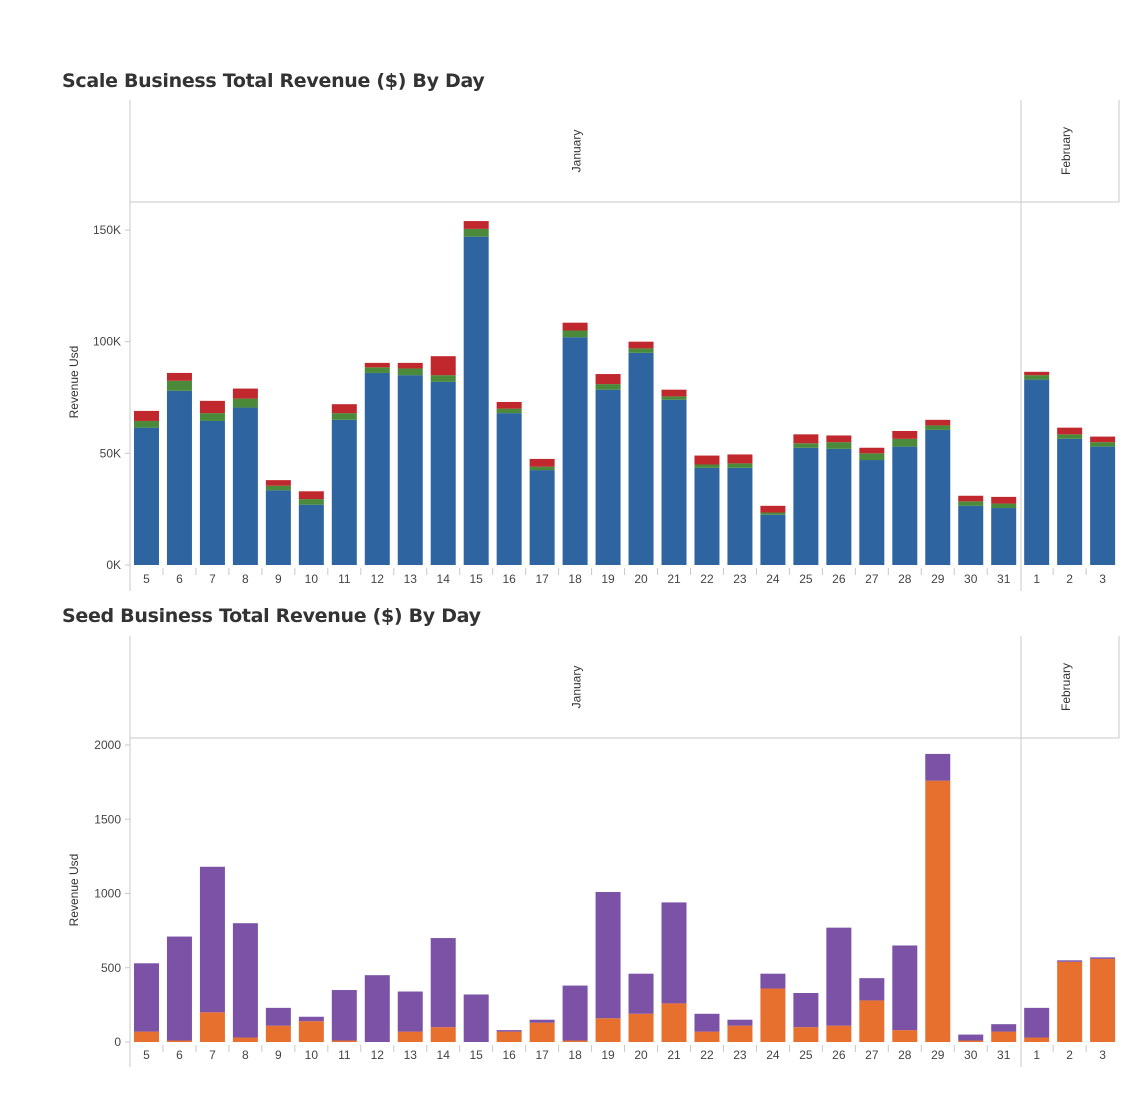 Image resolution: width=1126 pixels, height=1108 pixels. Describe the element at coordinates (378, 1055) in the screenshot. I see `seed-day-label: 12` at that location.